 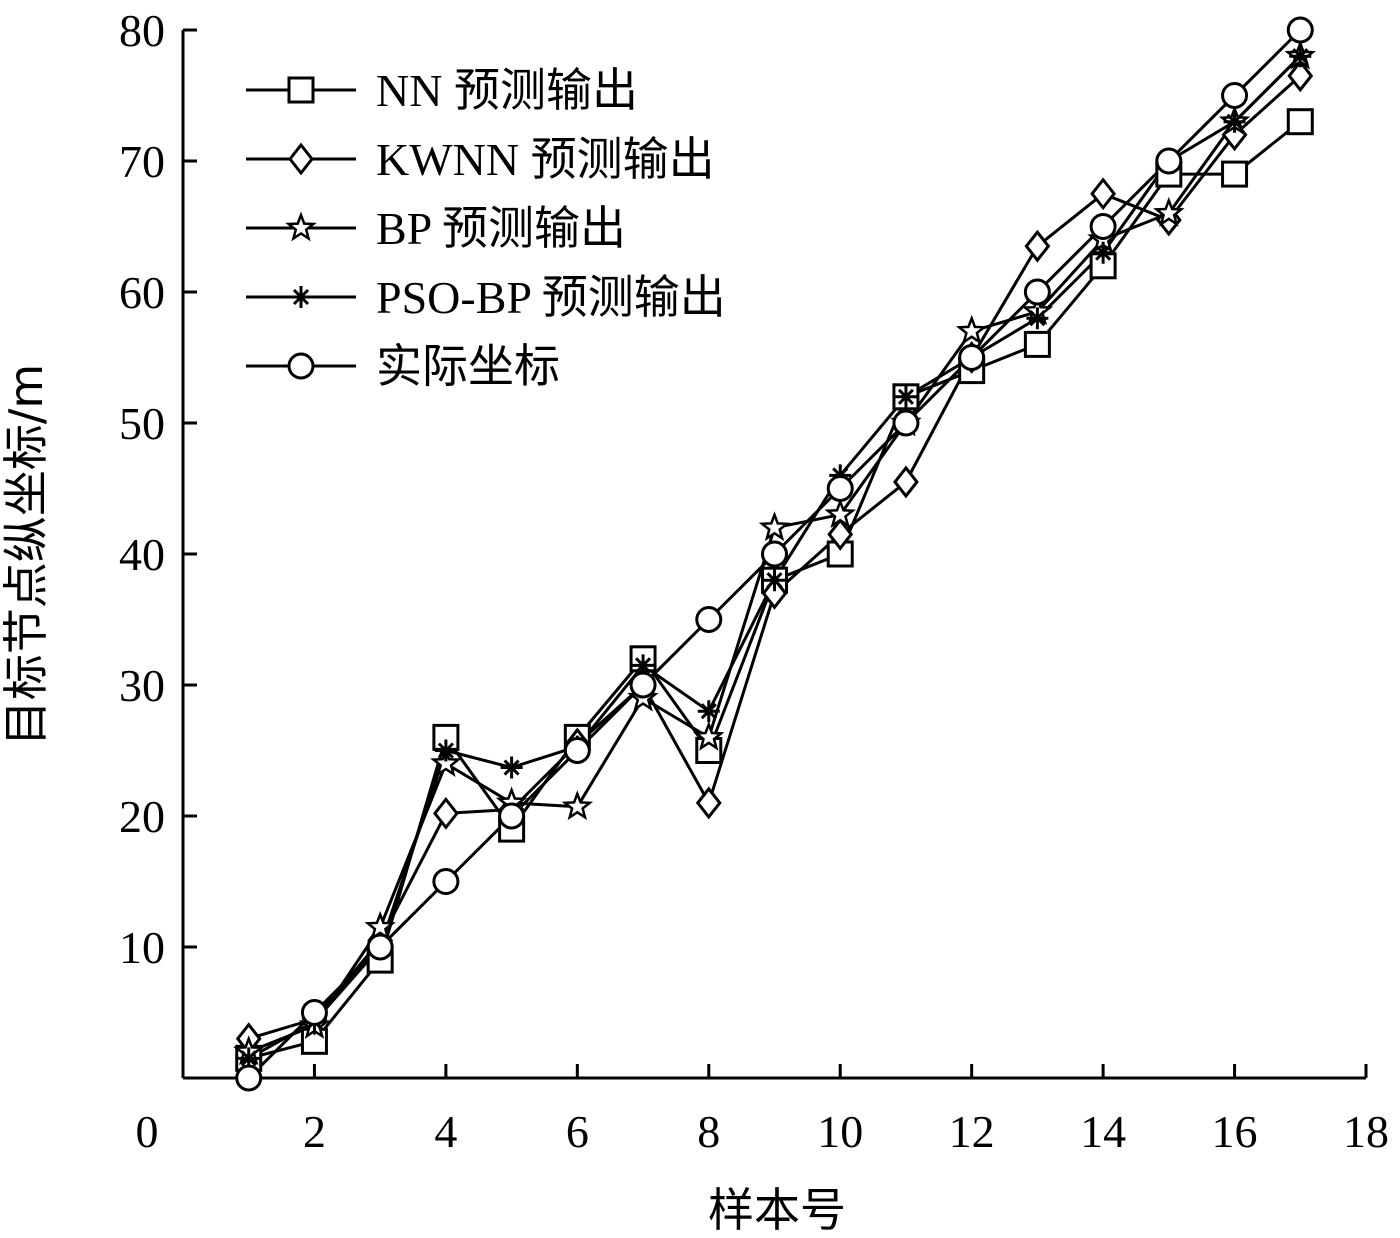 I want to click on y-tick-label: 30, so click(x=142, y=685).